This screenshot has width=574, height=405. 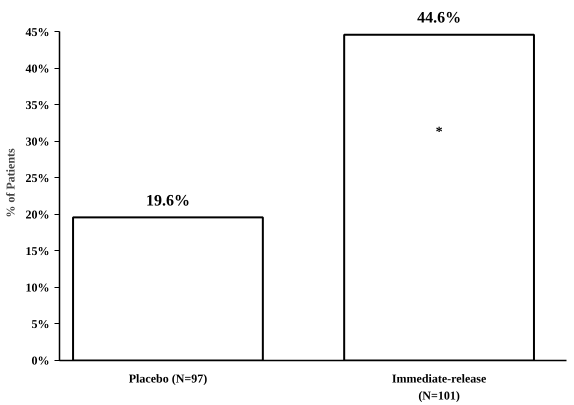 What do you see at coordinates (38, 214) in the screenshot?
I see `y-tick-label: 20%` at bounding box center [38, 214].